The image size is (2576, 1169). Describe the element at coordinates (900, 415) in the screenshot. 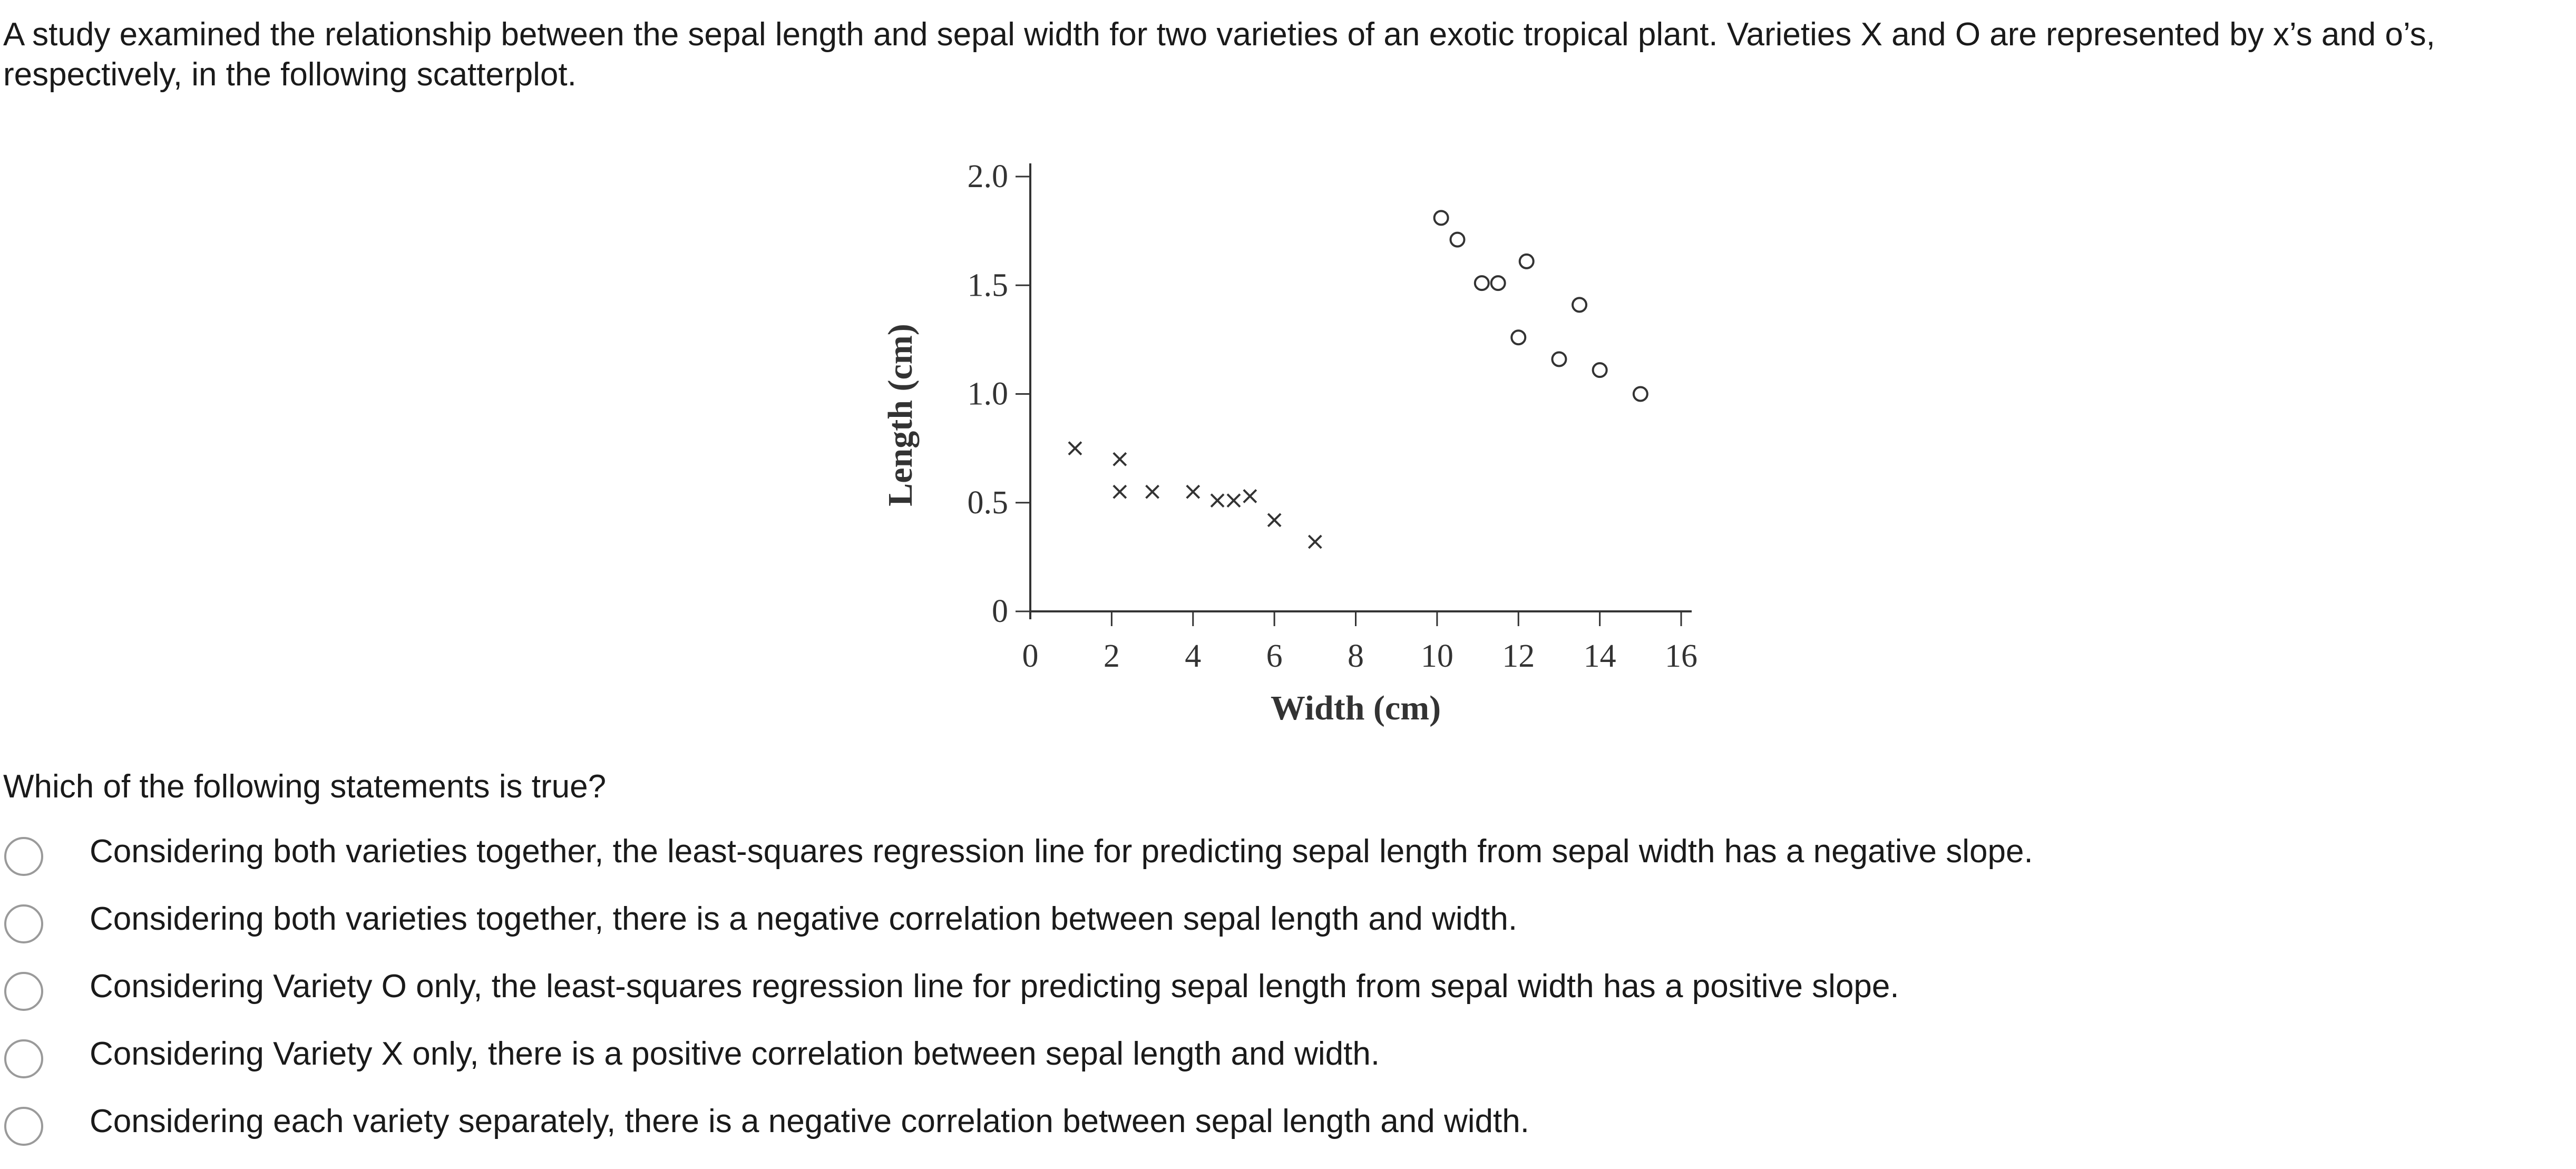

I see `y-axis-label: Length (cm)` at that location.